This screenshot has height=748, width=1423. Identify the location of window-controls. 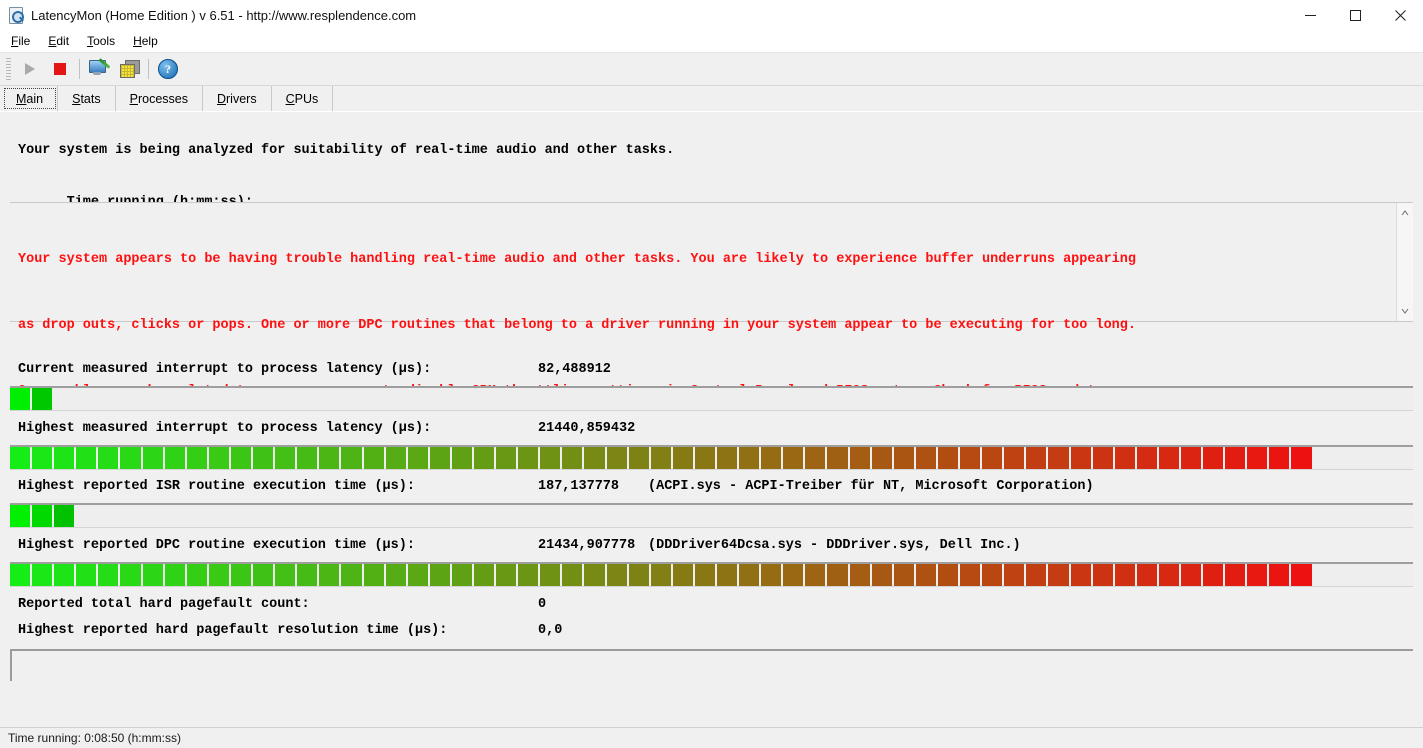
(1355, 15).